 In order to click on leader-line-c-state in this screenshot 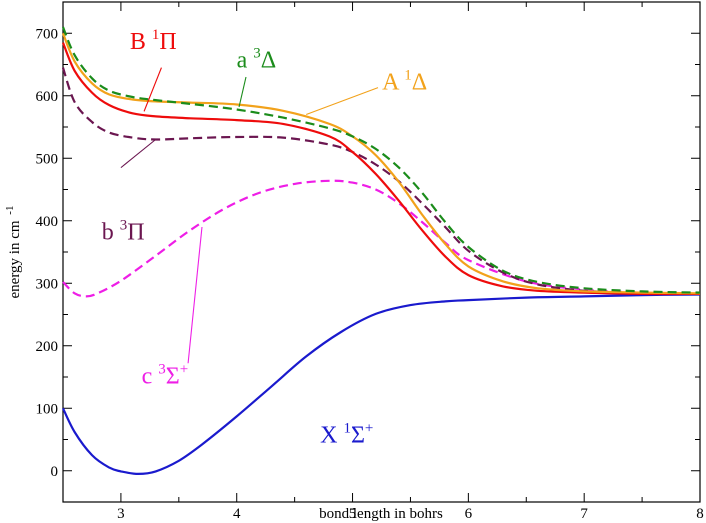, I will do `click(195, 295)`.